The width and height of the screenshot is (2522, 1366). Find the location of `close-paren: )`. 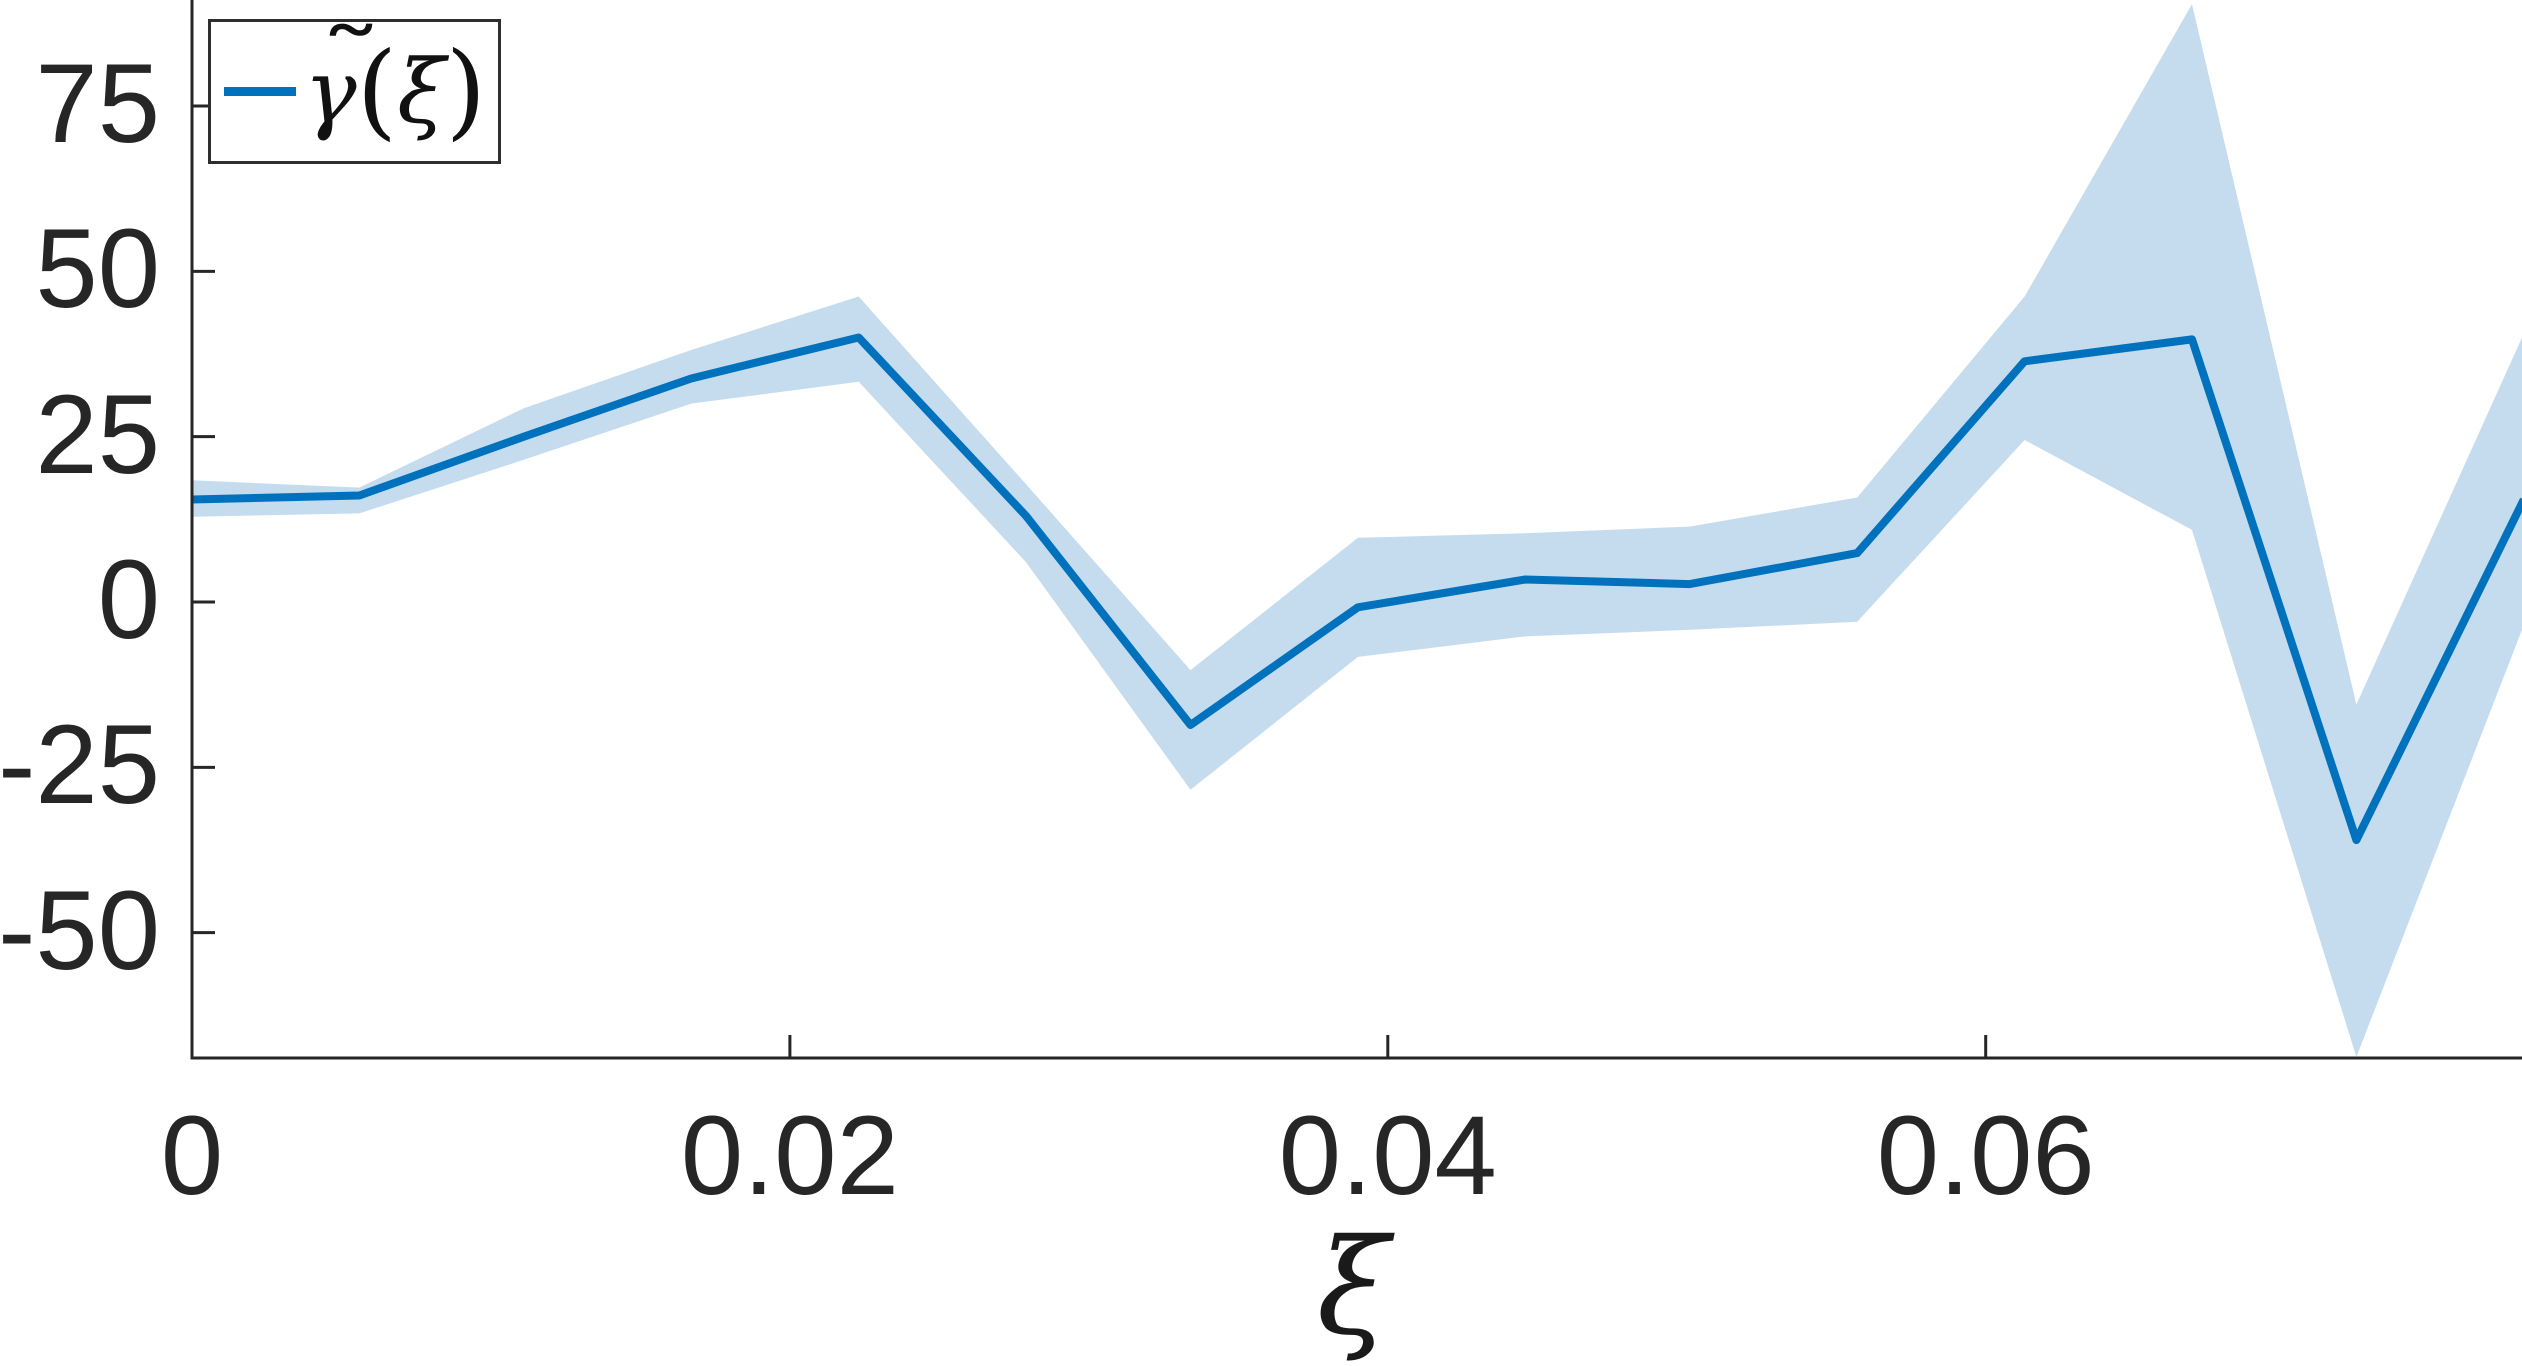

close-paren: ) is located at coordinates (466, 90).